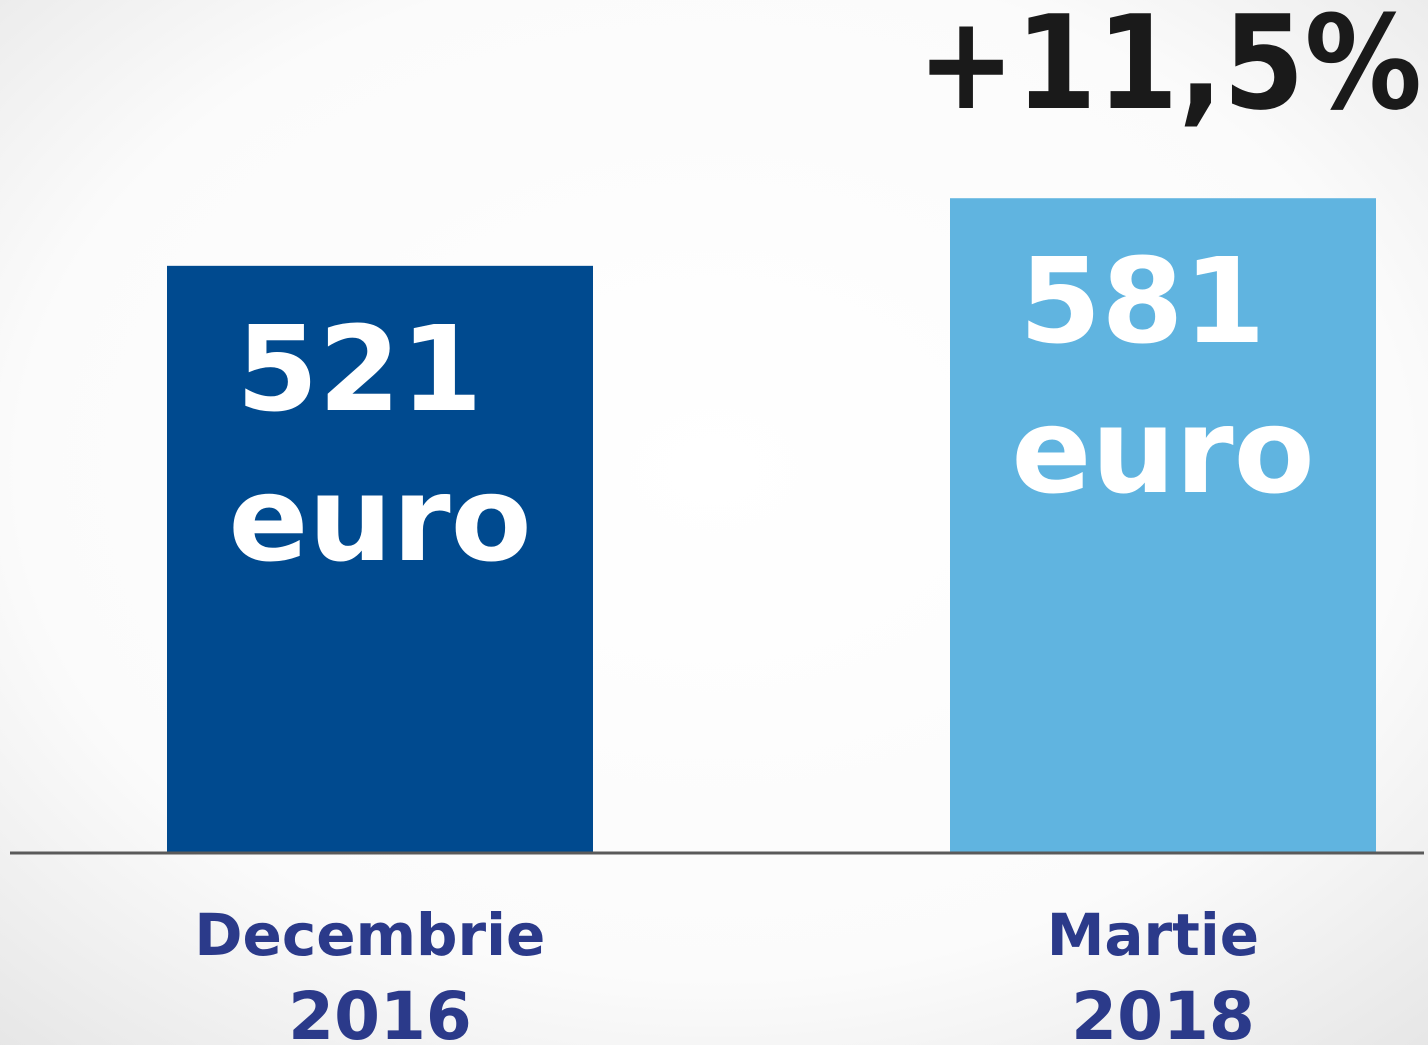 This screenshot has width=1428, height=1045. Describe the element at coordinates (379, 973) in the screenshot. I see `x-tick-label: Decembrie 2016` at that location.